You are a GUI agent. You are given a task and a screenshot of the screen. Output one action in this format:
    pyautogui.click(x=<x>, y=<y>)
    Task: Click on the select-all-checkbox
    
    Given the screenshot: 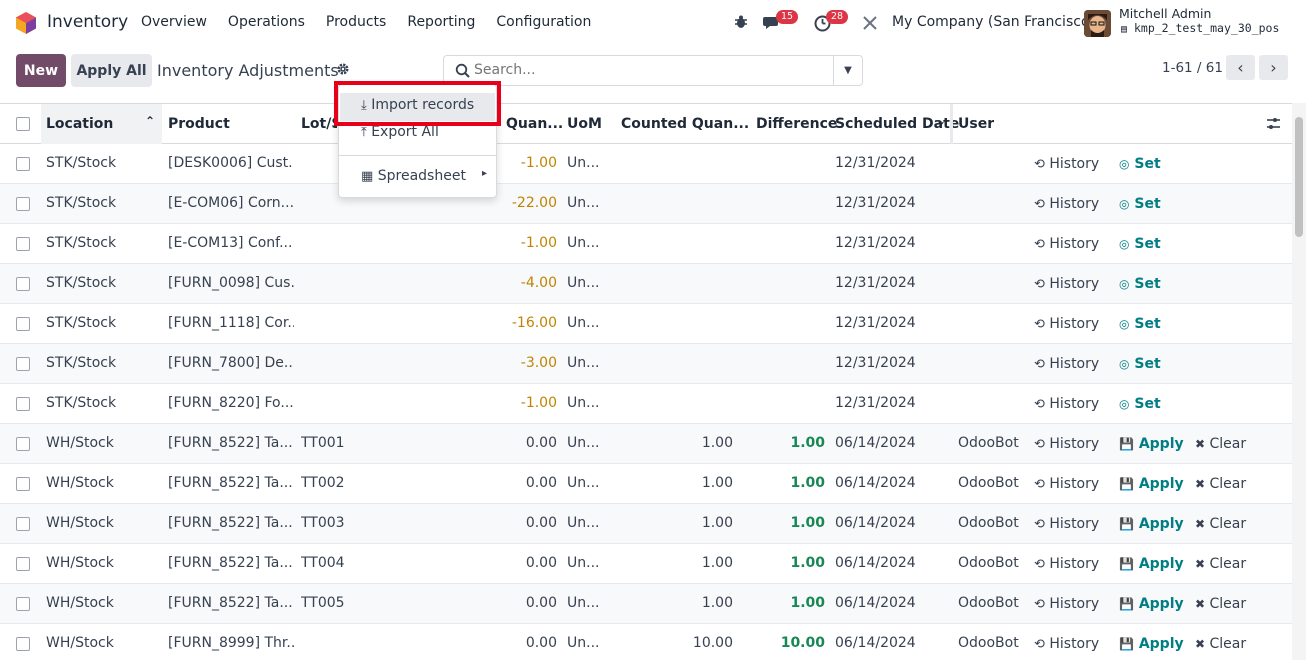 What is the action you would take?
    pyautogui.click(x=23, y=124)
    